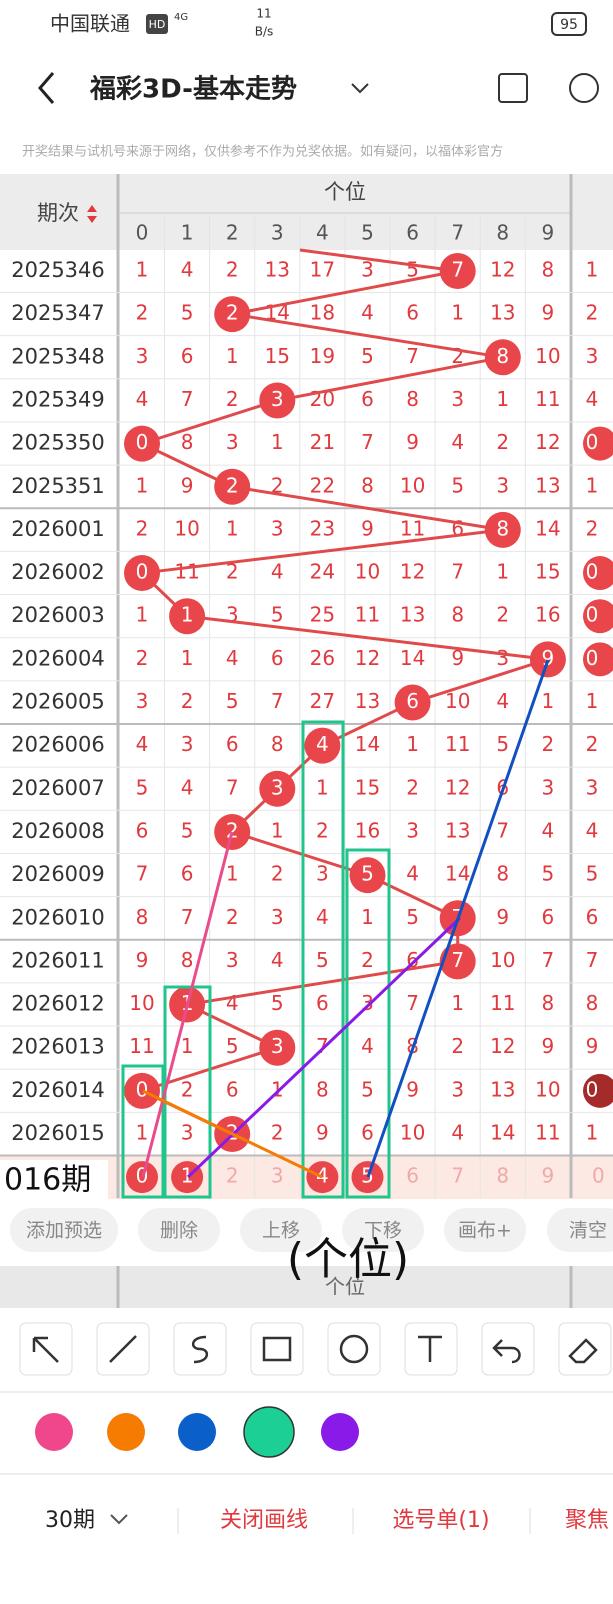 This screenshot has height=1604, width=613. I want to click on tool-circle, so click(354, 1349).